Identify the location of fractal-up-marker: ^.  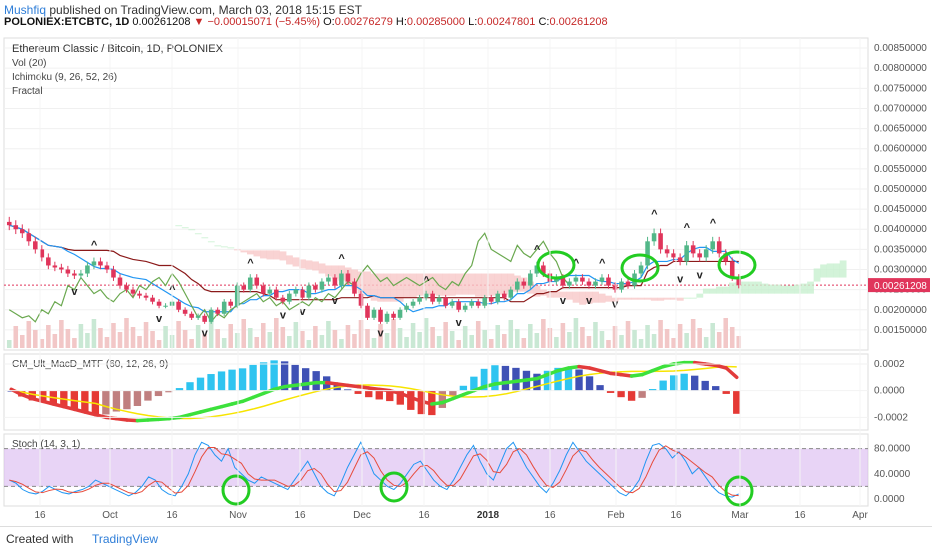
(172, 290).